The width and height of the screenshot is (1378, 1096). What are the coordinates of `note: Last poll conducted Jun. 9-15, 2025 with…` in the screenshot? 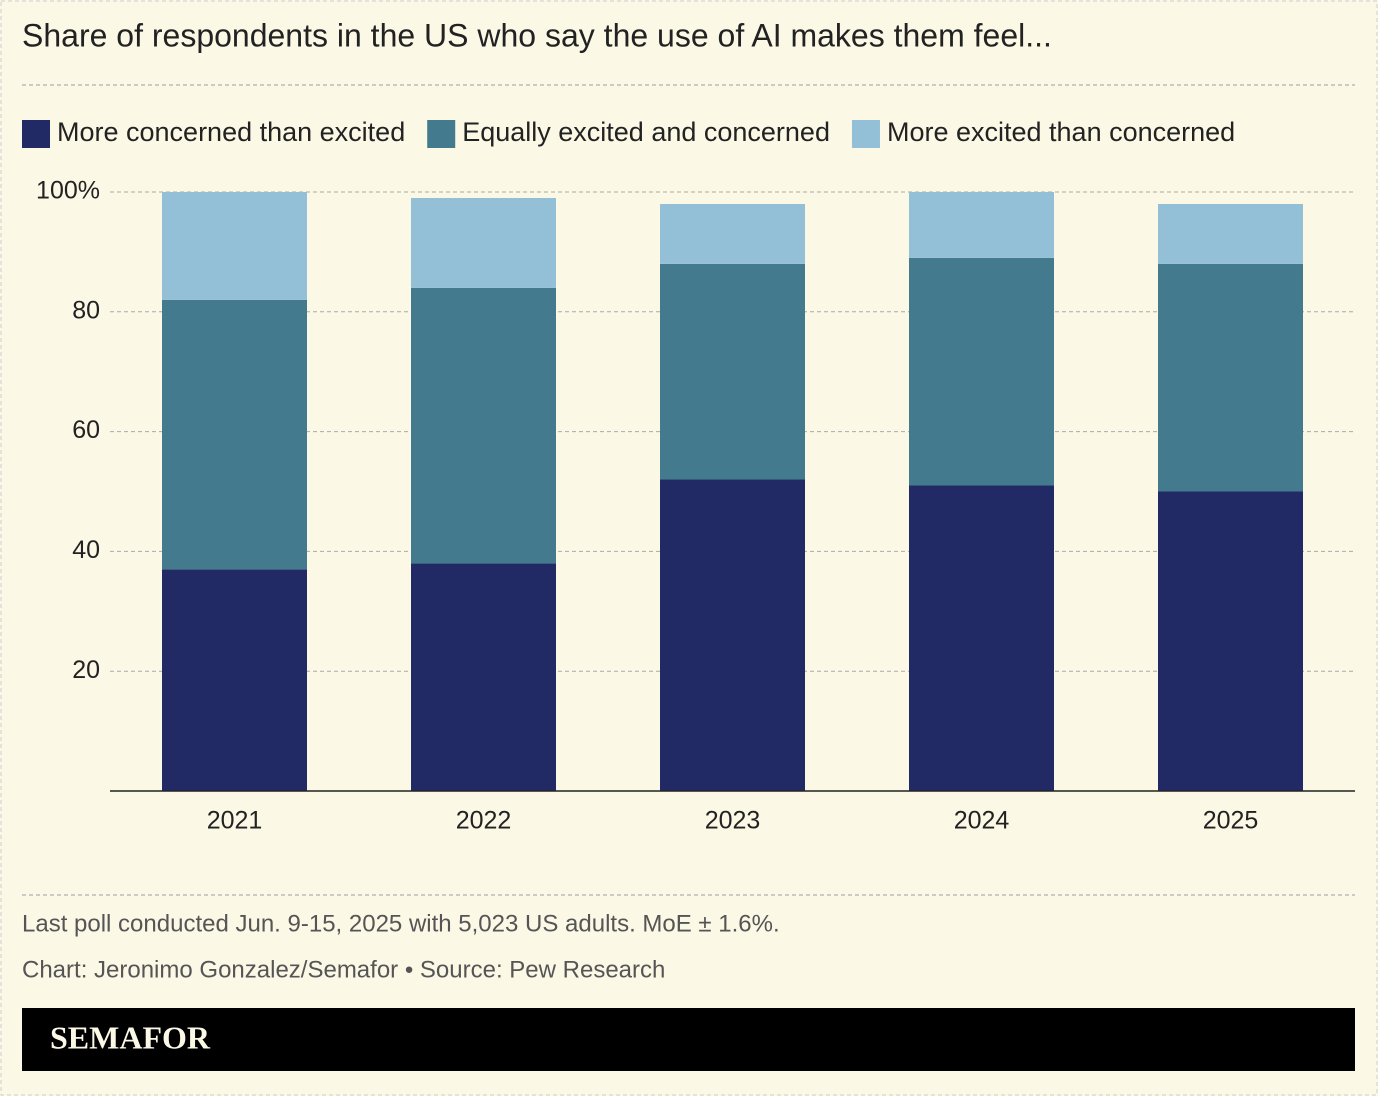 It's located at (401, 923).